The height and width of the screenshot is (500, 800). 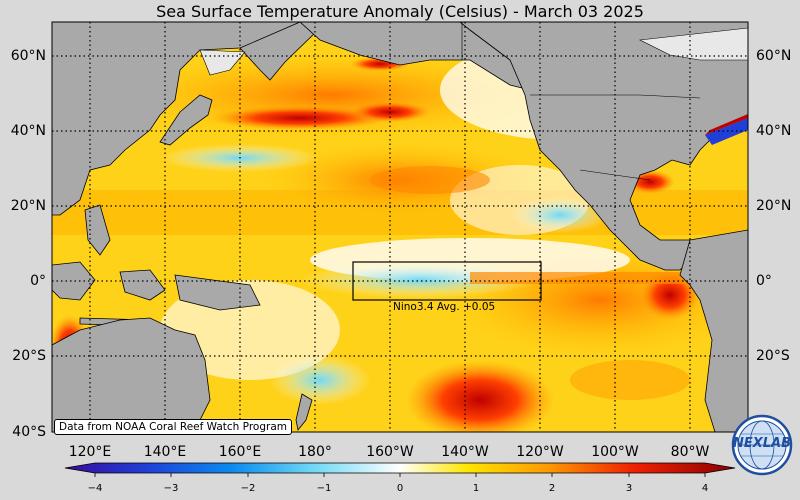 I want to click on colorbar-tick: 0, so click(x=400, y=488).